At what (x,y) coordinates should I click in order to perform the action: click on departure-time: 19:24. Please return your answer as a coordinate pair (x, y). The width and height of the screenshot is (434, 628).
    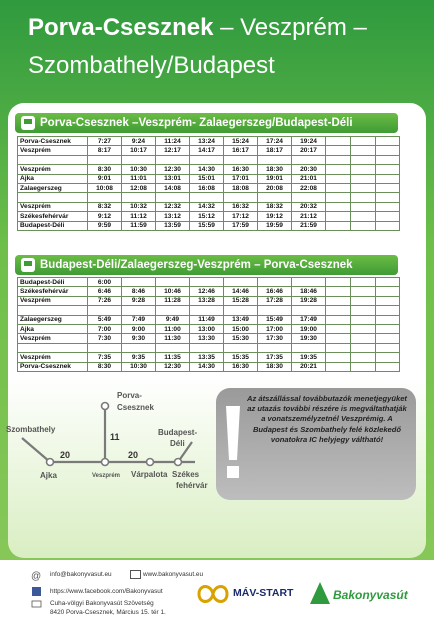
    Looking at the image, I should click on (308, 141).